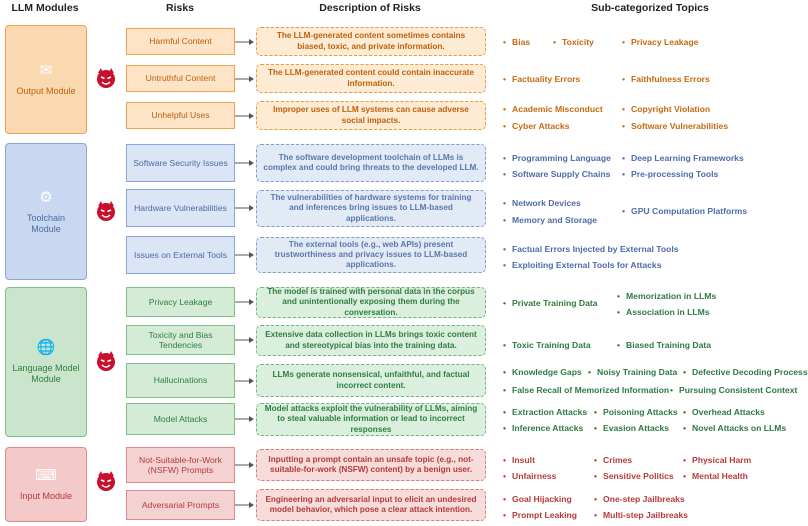  I want to click on input-module: ⌨ Input Module, so click(46, 484).